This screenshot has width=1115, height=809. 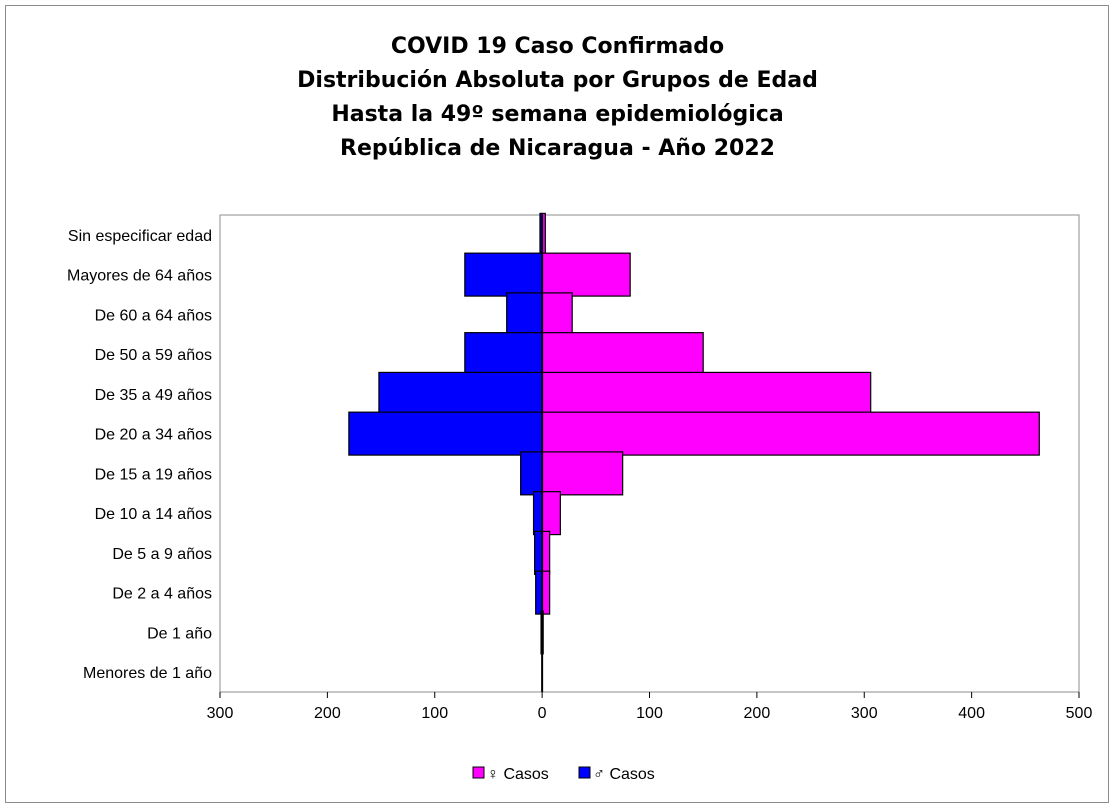 What do you see at coordinates (153, 474) in the screenshot?
I see `category-label: De 15 a 19 años` at bounding box center [153, 474].